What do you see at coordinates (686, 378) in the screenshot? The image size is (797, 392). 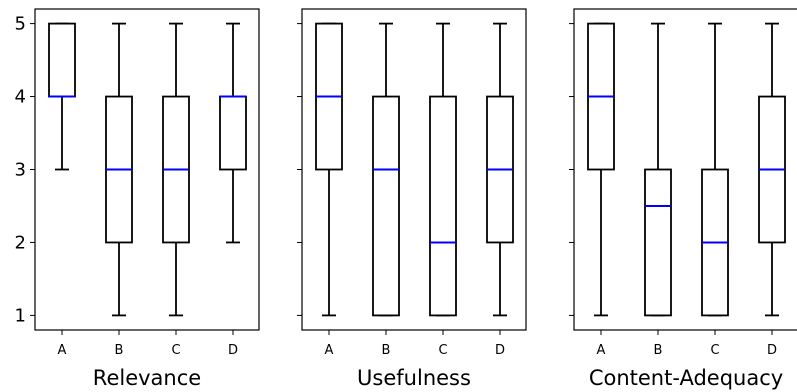 I see `x-axis-label: Content-Adequacy` at bounding box center [686, 378].